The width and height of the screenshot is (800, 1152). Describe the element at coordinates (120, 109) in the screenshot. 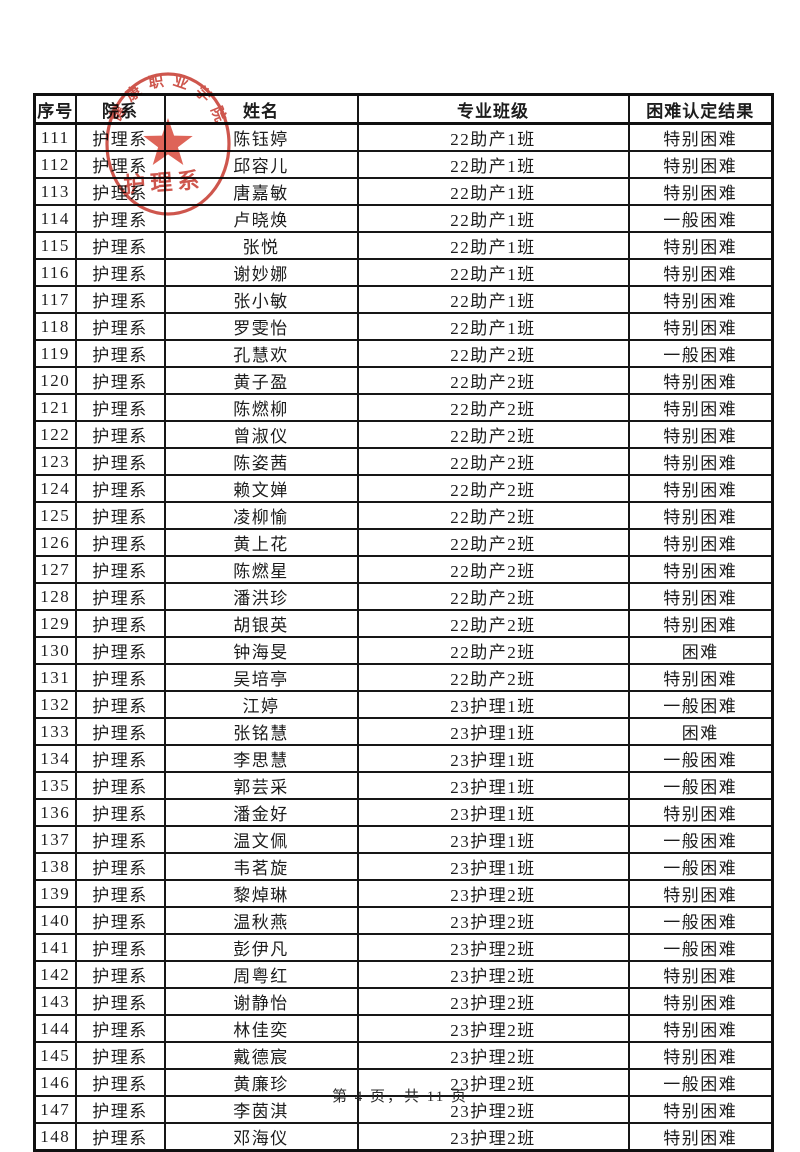

I see `column-header: 院系` at that location.